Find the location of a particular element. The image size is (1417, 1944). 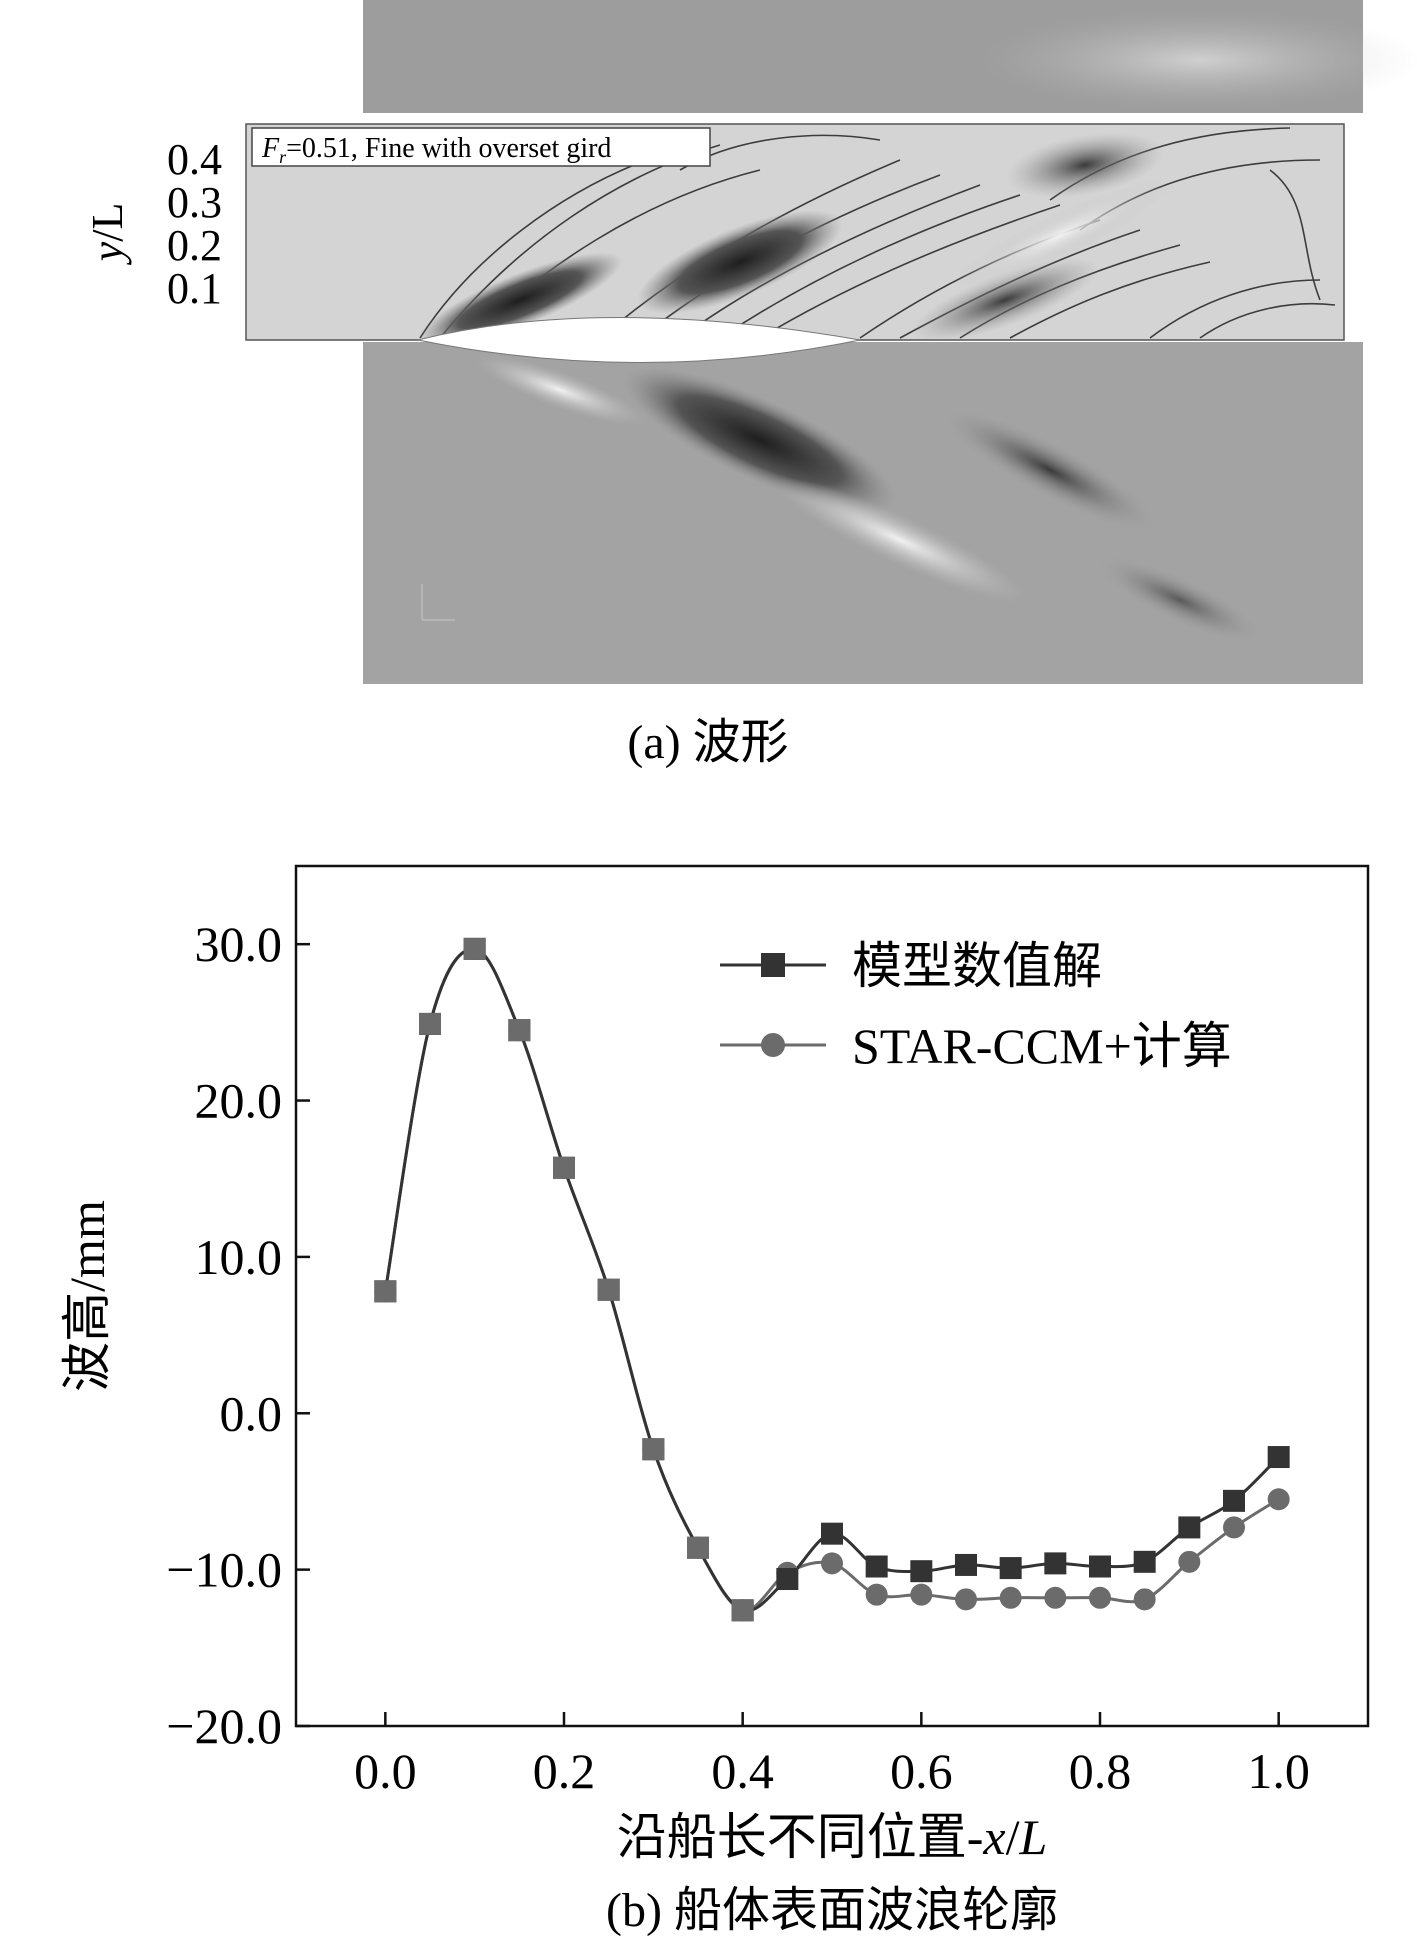

x-tick-label: 1.0 is located at coordinates (1278, 1771).